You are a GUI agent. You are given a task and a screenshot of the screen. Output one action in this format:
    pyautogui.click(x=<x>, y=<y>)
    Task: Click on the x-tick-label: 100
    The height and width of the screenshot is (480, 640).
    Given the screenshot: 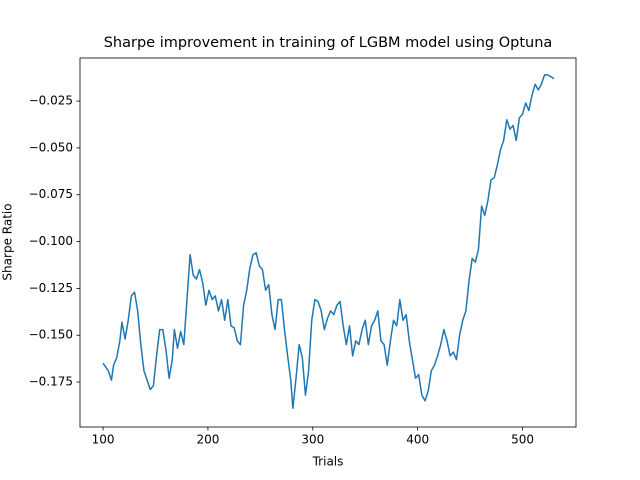 What is the action you would take?
    pyautogui.click(x=103, y=440)
    